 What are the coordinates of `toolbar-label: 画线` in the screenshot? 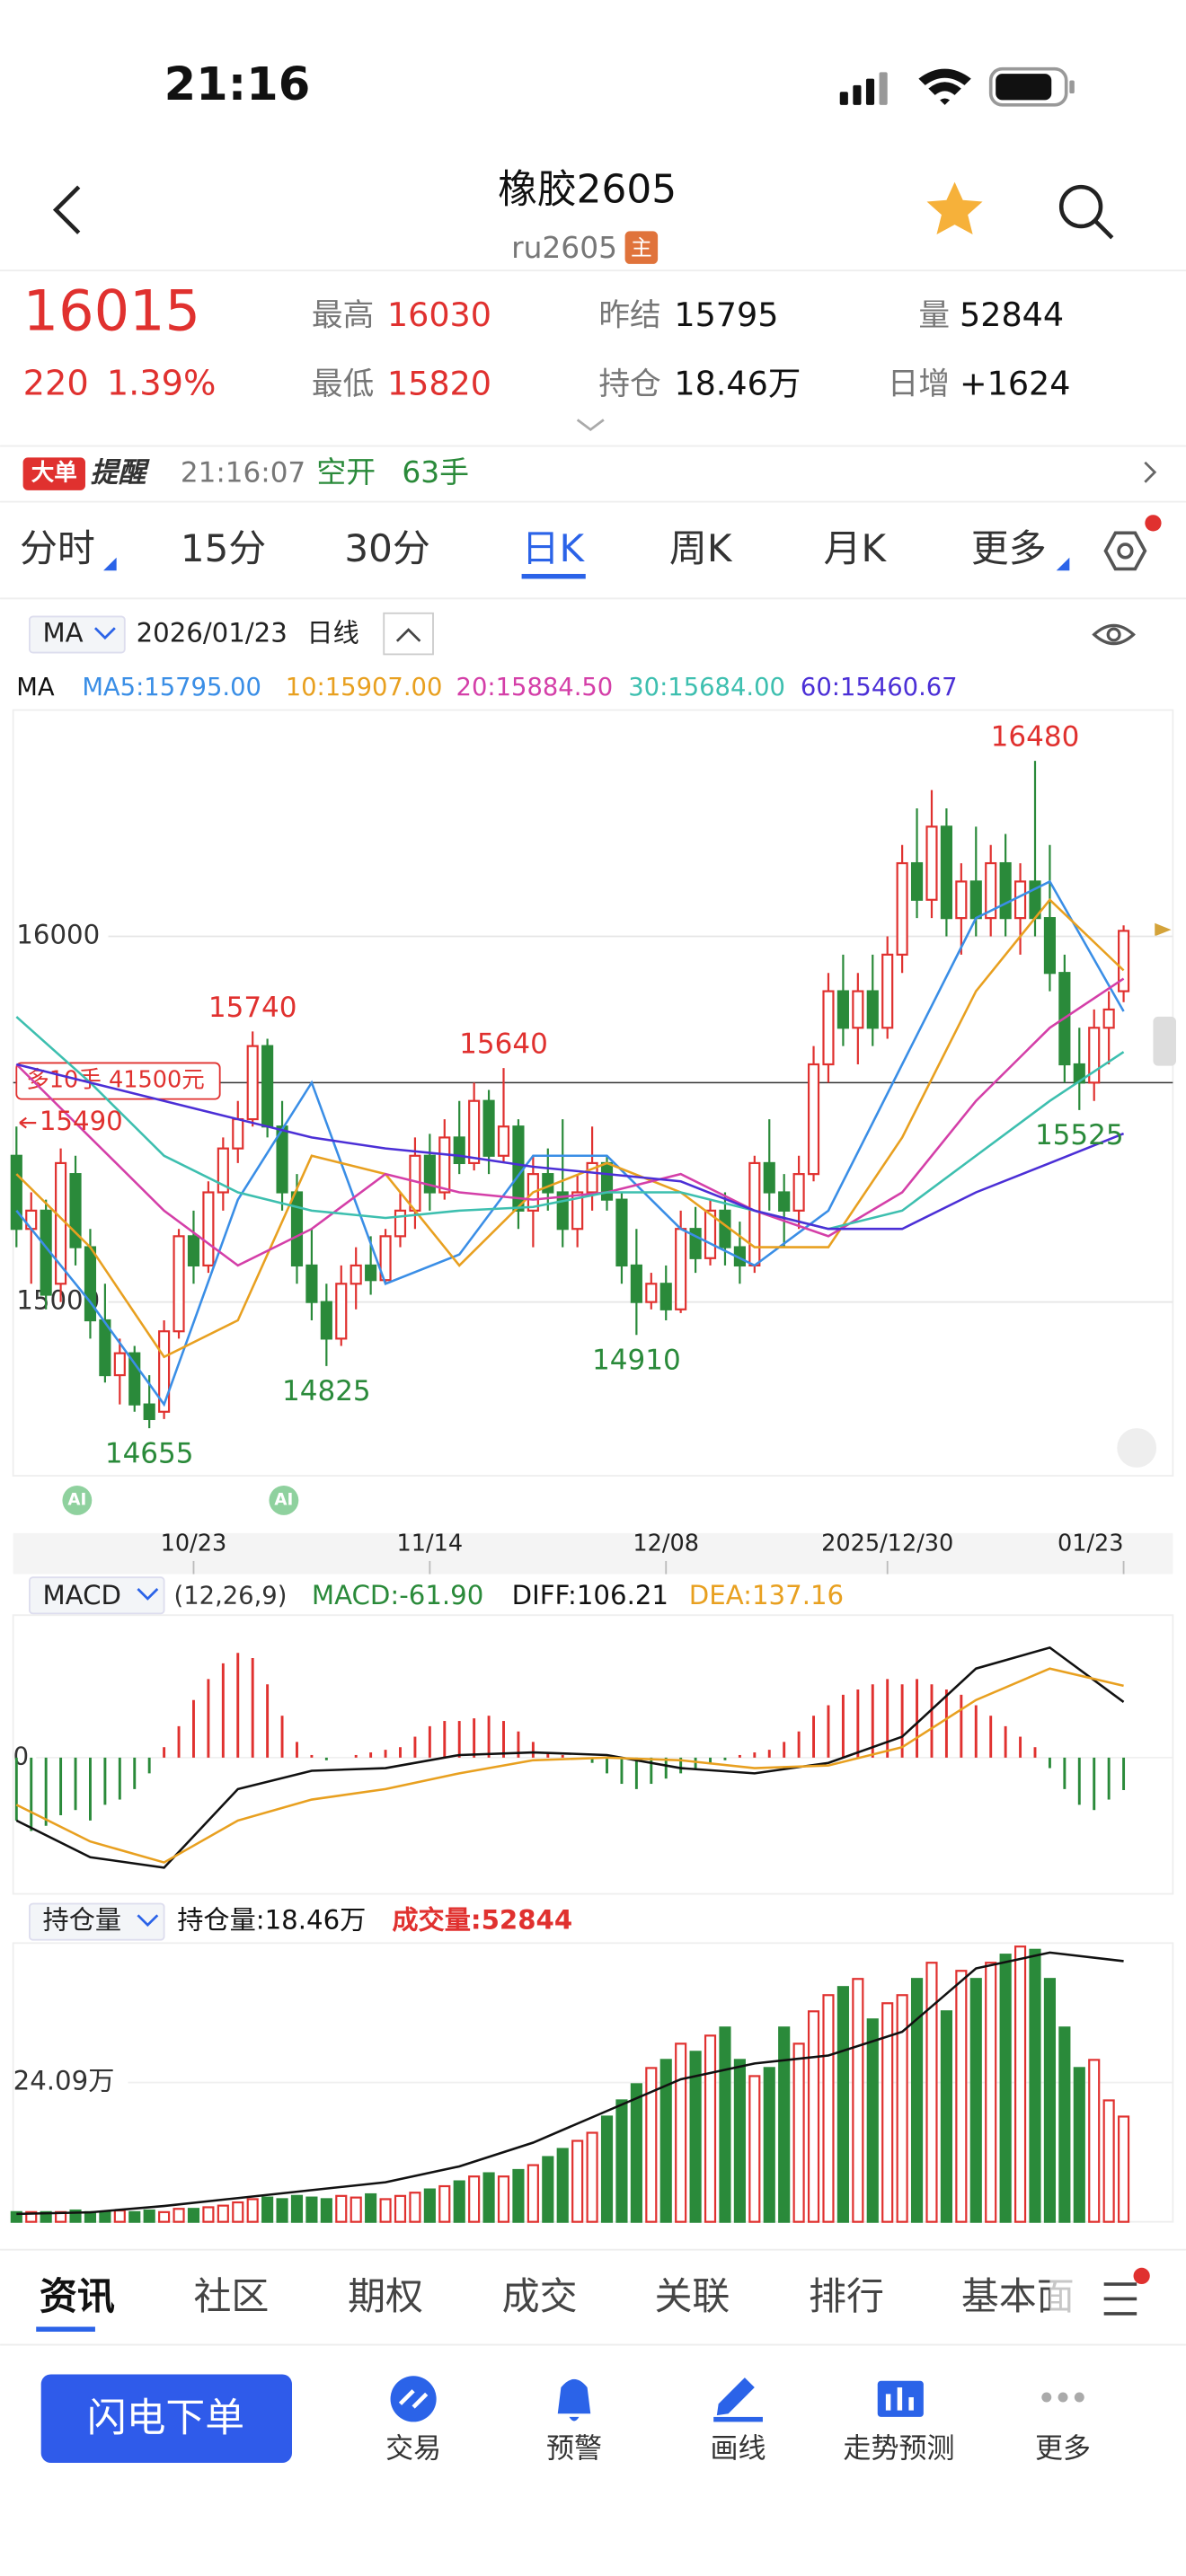 It's located at (738, 2448).